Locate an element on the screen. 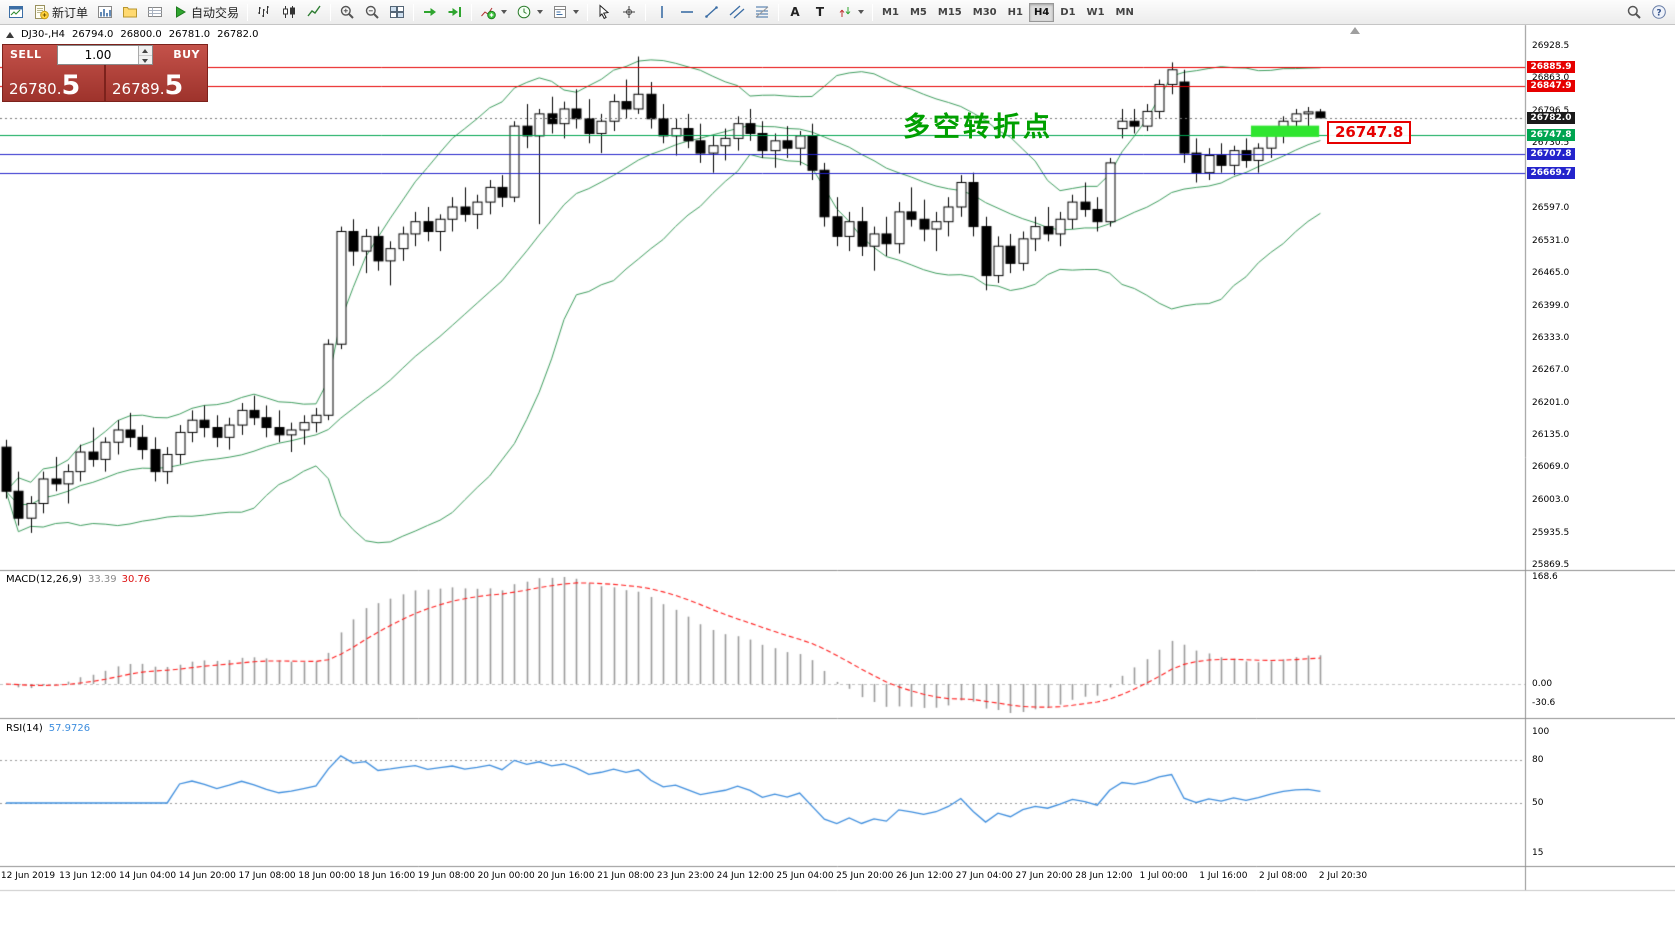 Image resolution: width=1675 pixels, height=951 pixels. zoom-in-icon is located at coordinates (347, 12).